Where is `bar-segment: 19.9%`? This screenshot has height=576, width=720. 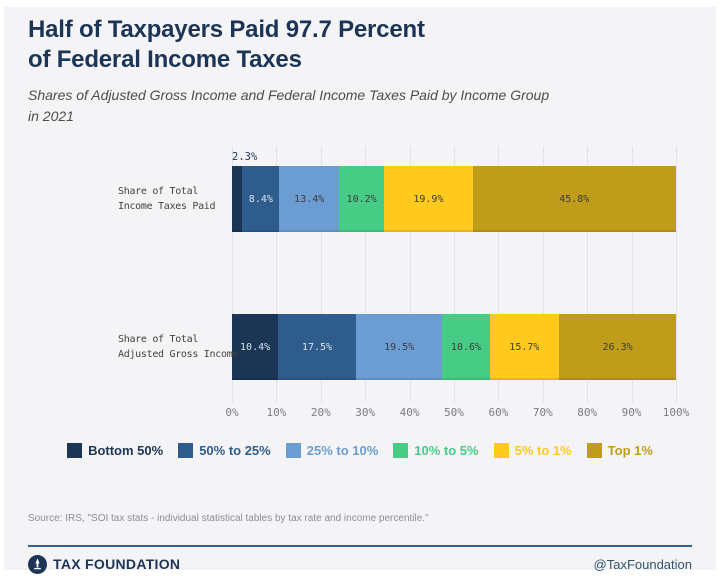
bar-segment: 19.9% is located at coordinates (428, 199).